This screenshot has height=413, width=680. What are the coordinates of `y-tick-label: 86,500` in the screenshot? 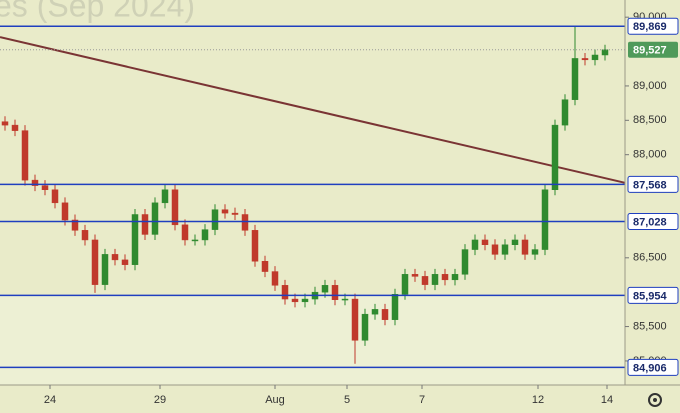 It's located at (650, 258).